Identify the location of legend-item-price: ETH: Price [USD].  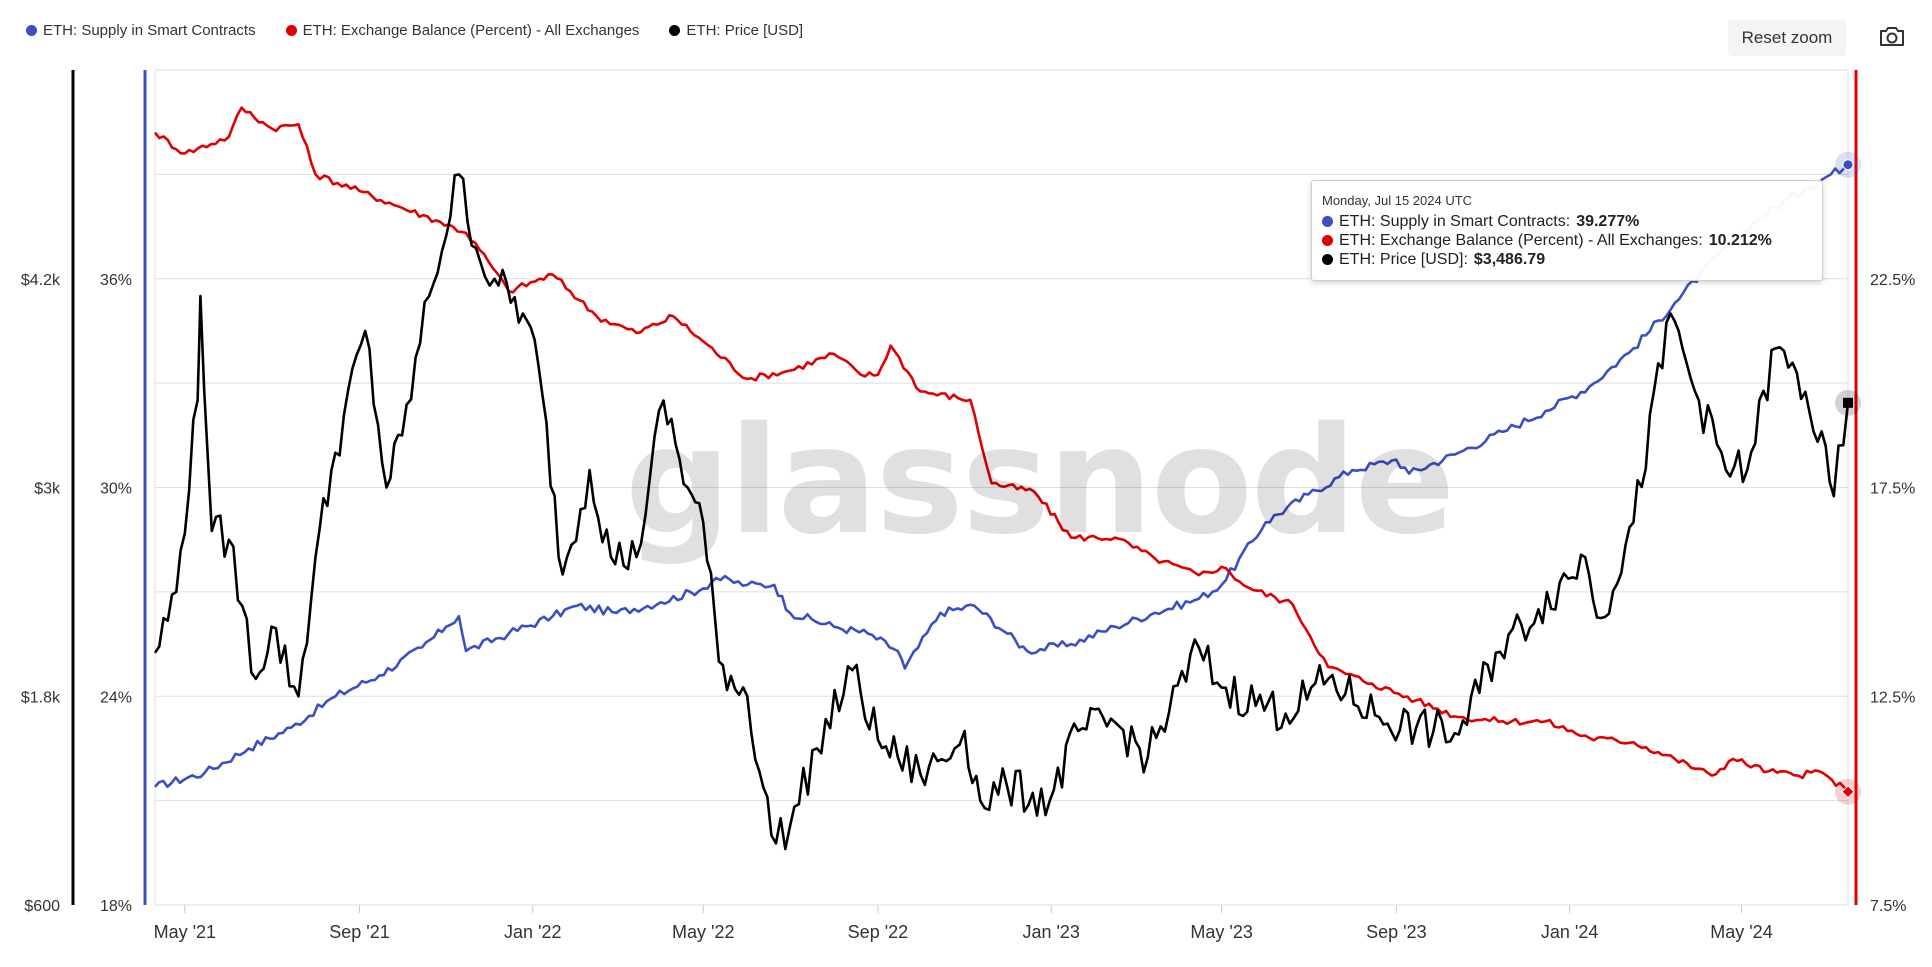
(736, 30).